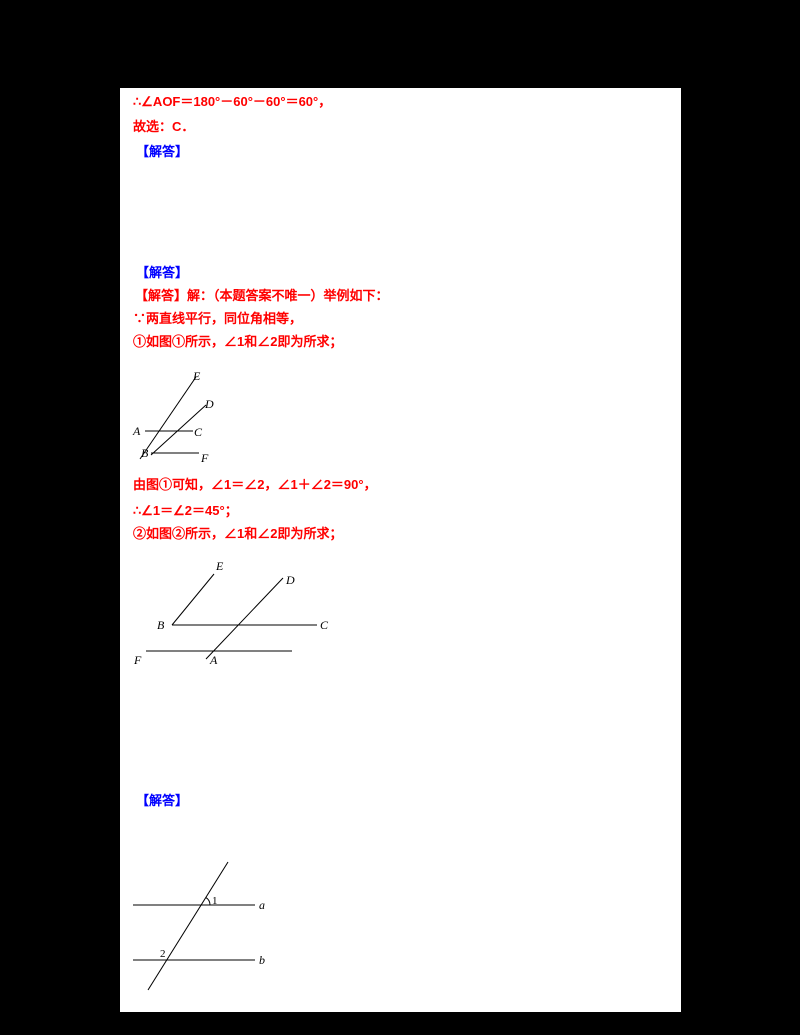 The height and width of the screenshot is (1035, 800). I want to click on line-label-b: b, so click(262, 960).